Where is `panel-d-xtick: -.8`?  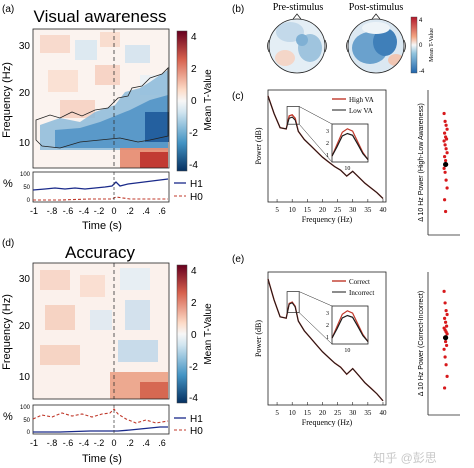
panel-d-xtick: -.8 is located at coordinates (52, 443).